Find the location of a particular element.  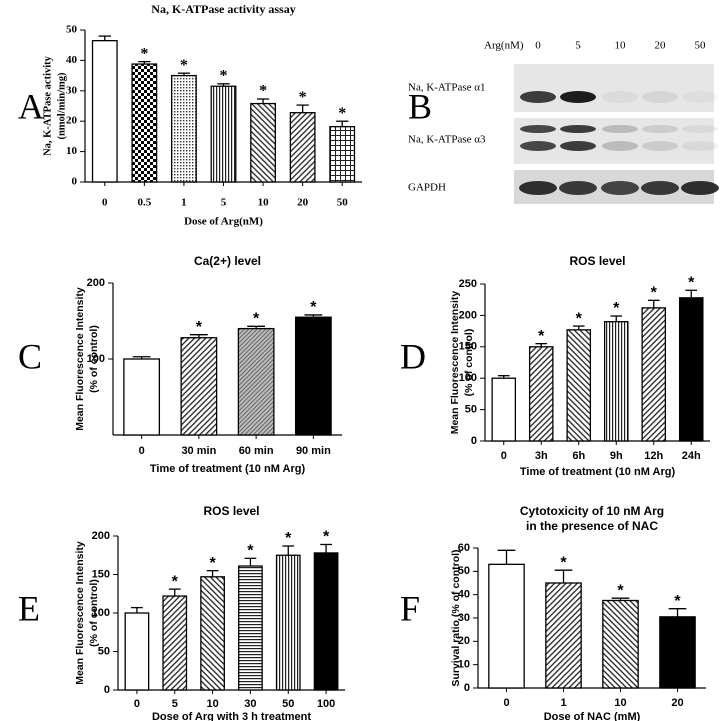

x-axis-label: Dose of Arg with 3 h treatment is located at coordinates (231, 716).